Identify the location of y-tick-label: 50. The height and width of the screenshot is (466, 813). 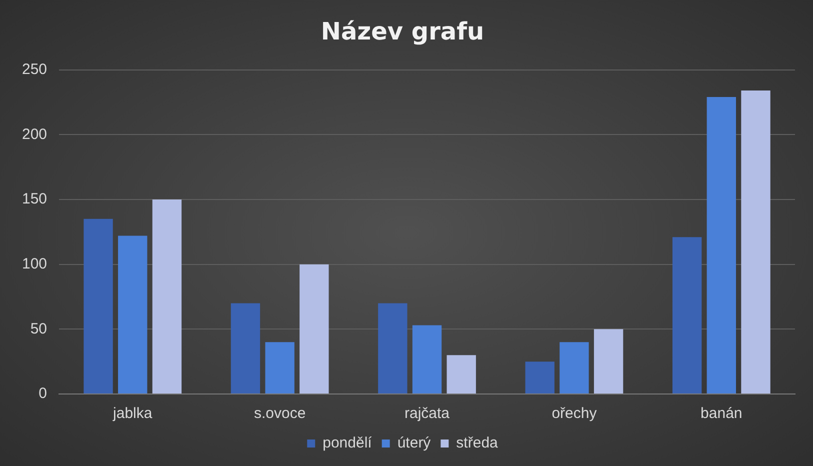
(39, 329).